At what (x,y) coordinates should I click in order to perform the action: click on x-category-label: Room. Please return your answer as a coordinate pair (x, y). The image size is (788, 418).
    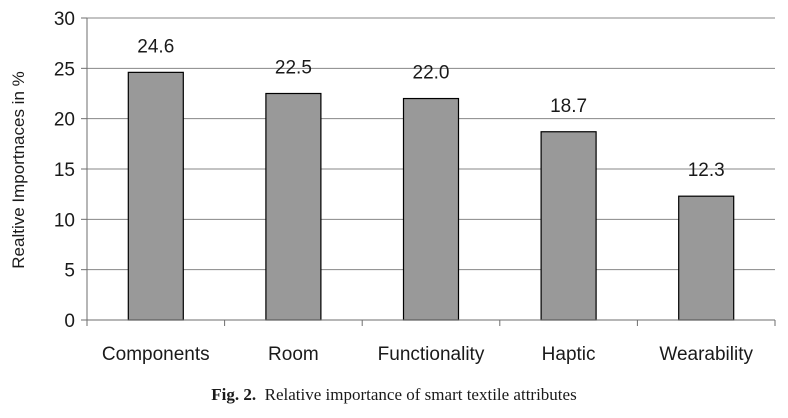
    Looking at the image, I should click on (293, 354).